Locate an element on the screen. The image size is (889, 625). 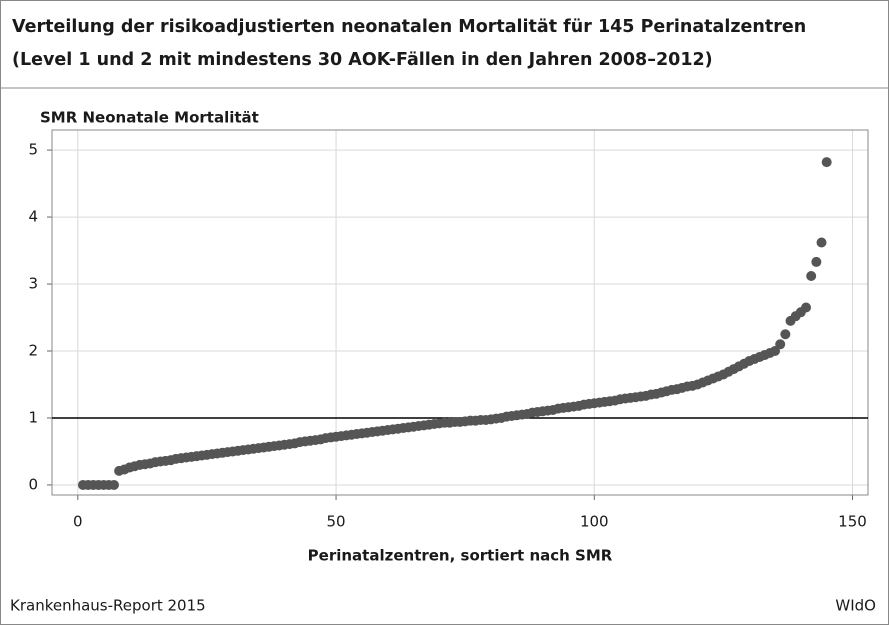
y-tick-label: 4 is located at coordinates (33, 217).